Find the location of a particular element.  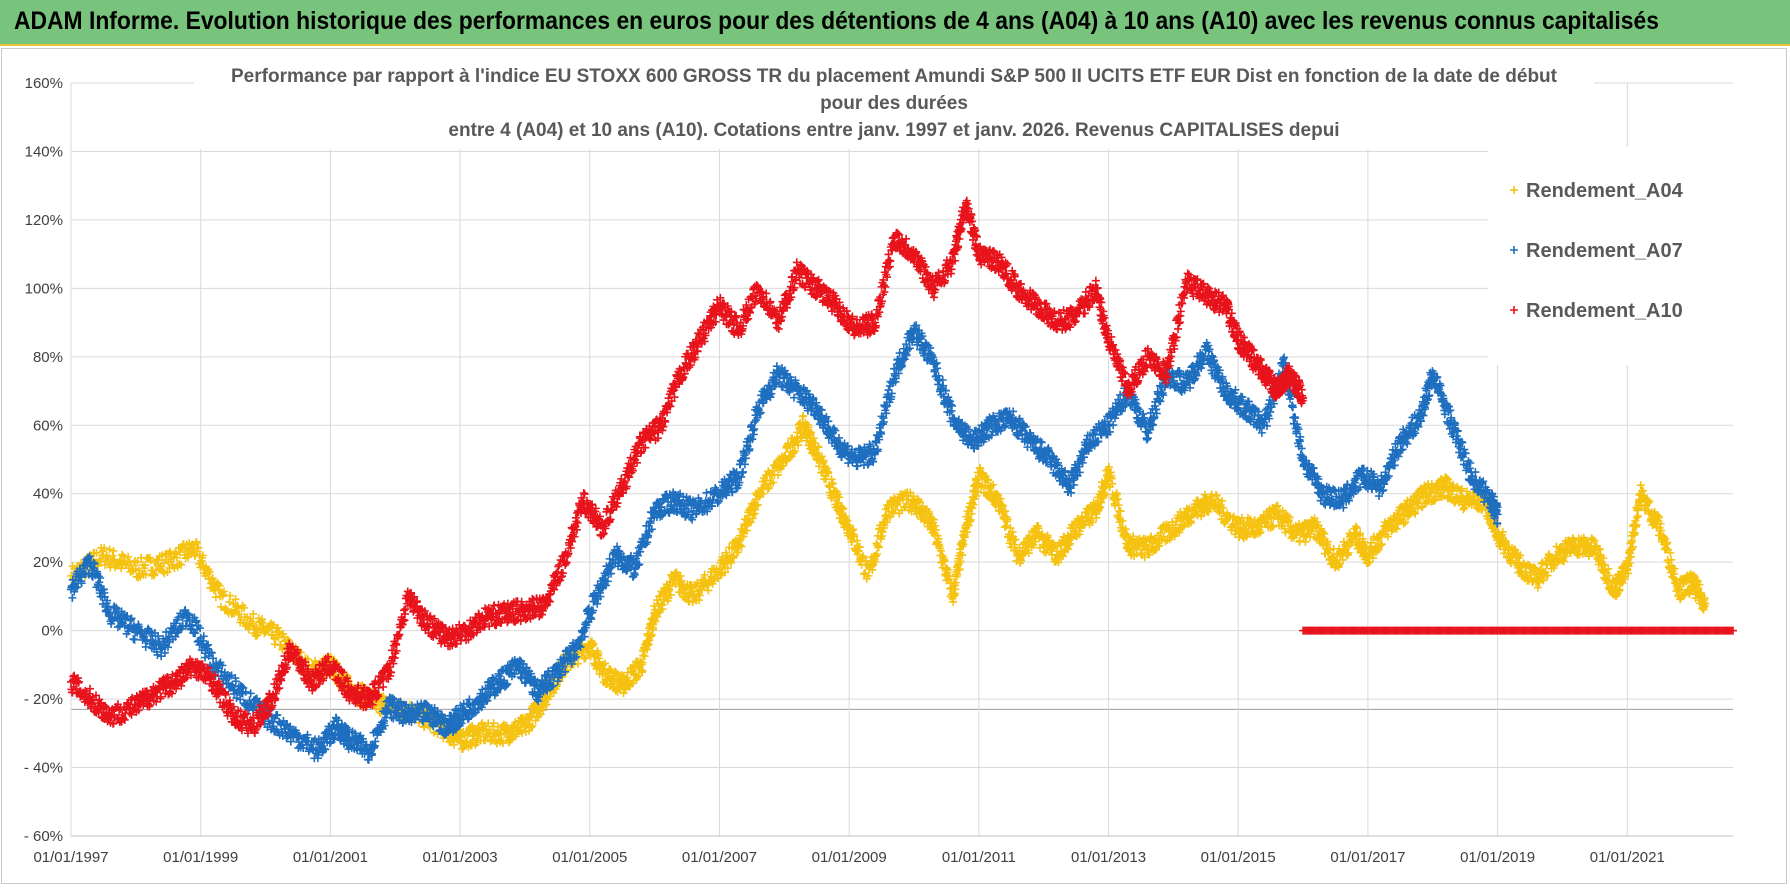

y-tick-label: 60% is located at coordinates (48, 425).